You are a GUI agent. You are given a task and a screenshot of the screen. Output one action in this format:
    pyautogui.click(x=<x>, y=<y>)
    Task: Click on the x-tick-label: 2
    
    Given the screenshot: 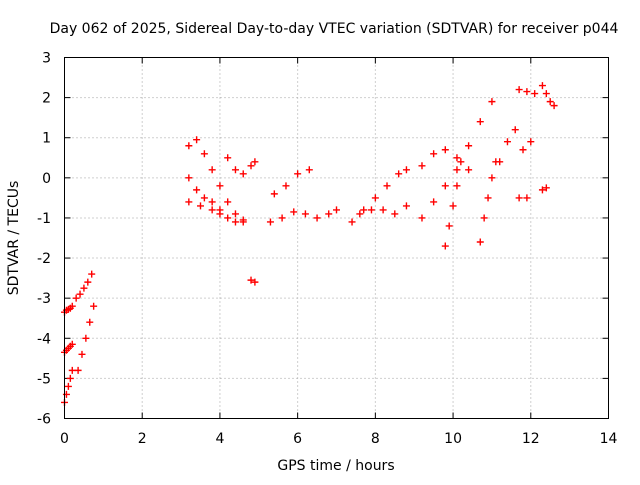 What is the action you would take?
    pyautogui.click(x=142, y=439)
    